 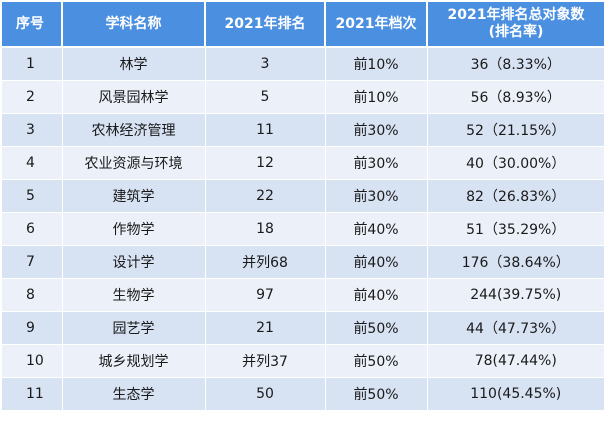 I want to click on cell-index: 6, so click(x=32, y=229).